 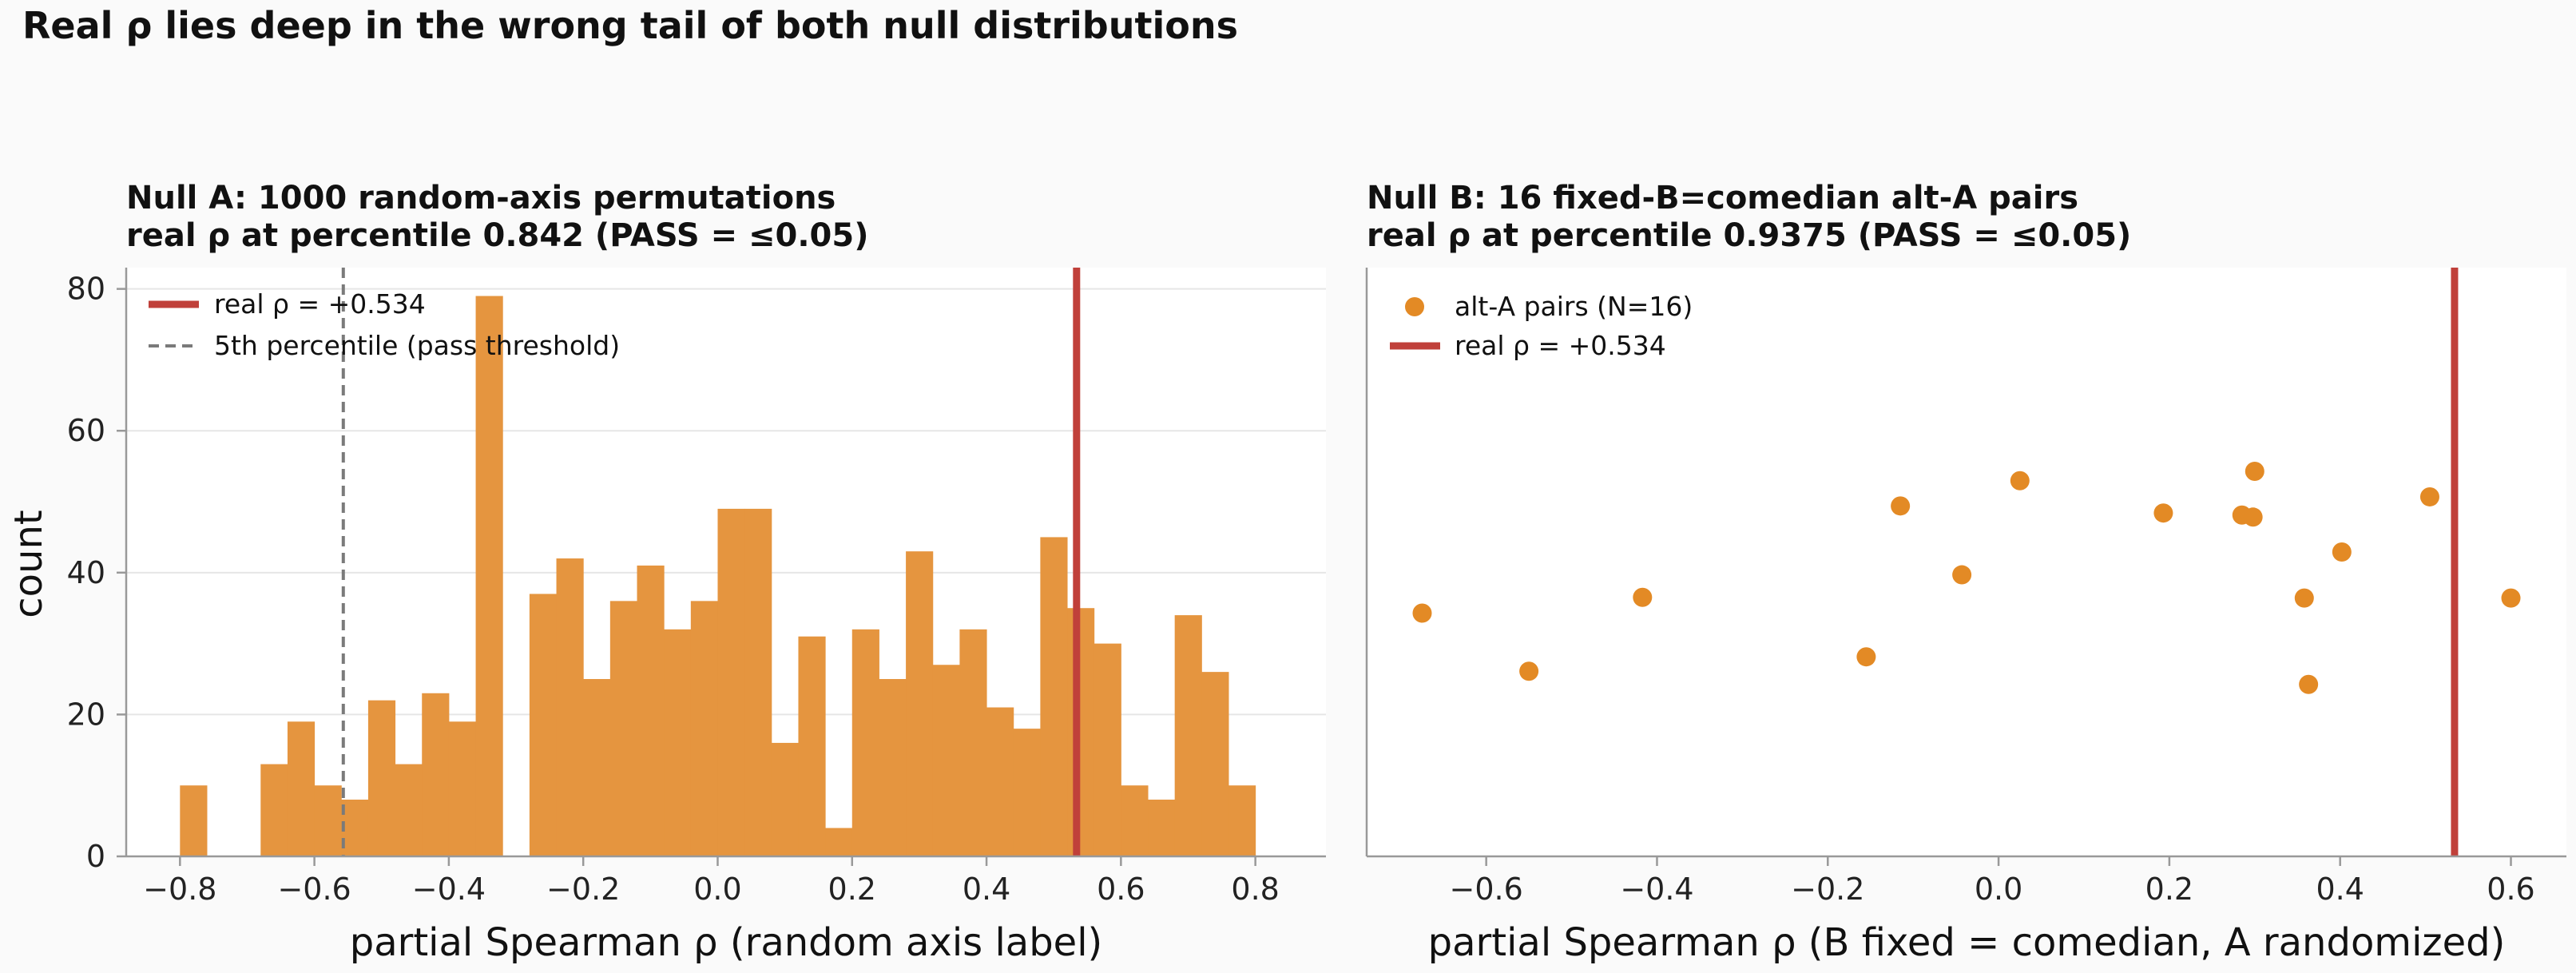 I want to click on null-b-legend: alt-A pairs (N=16) real ρ = +0.534, so click(x=1541, y=326).